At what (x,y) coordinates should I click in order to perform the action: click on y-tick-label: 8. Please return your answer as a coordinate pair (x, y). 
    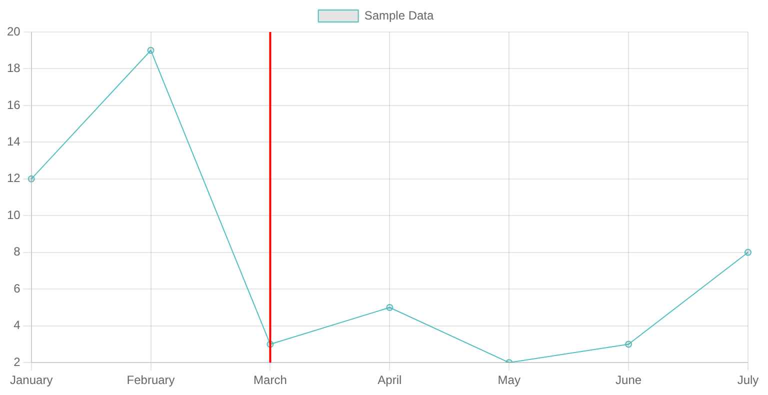
    Looking at the image, I should click on (17, 251).